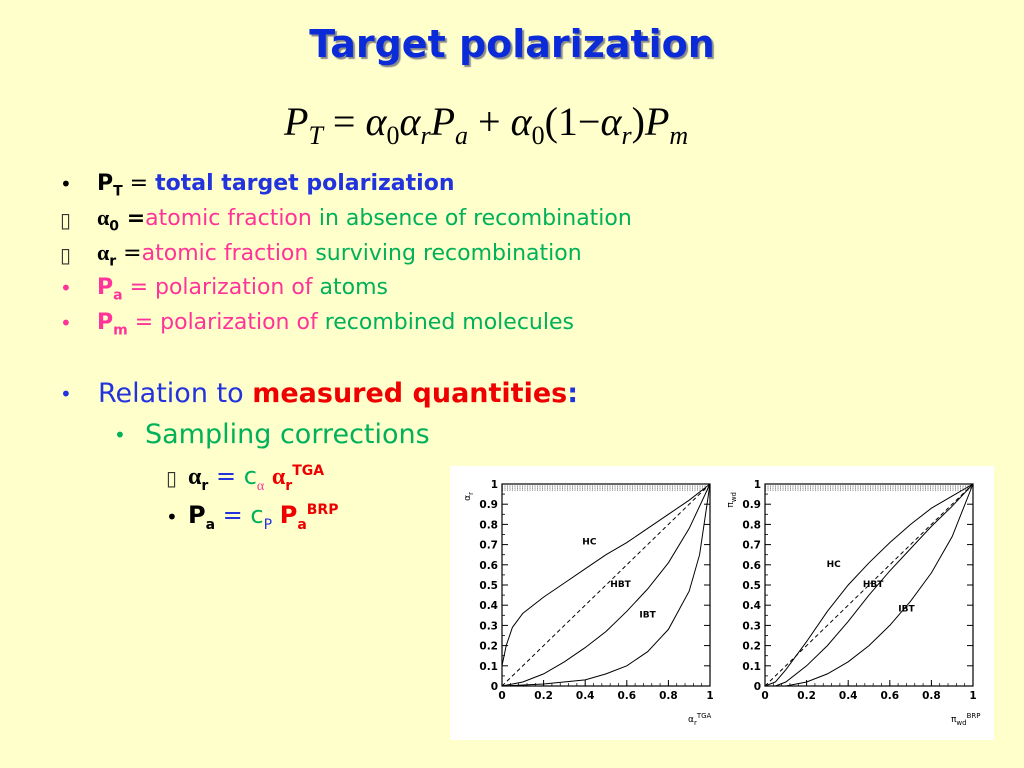 The height and width of the screenshot is (768, 1024). Describe the element at coordinates (243, 289) in the screenshot. I see `bullet-pa: Pa = polarization of atoms` at that location.